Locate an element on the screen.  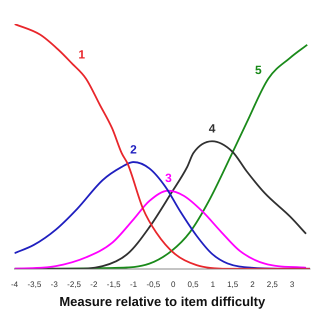
x-tick-label: -2 is located at coordinates (94, 284).